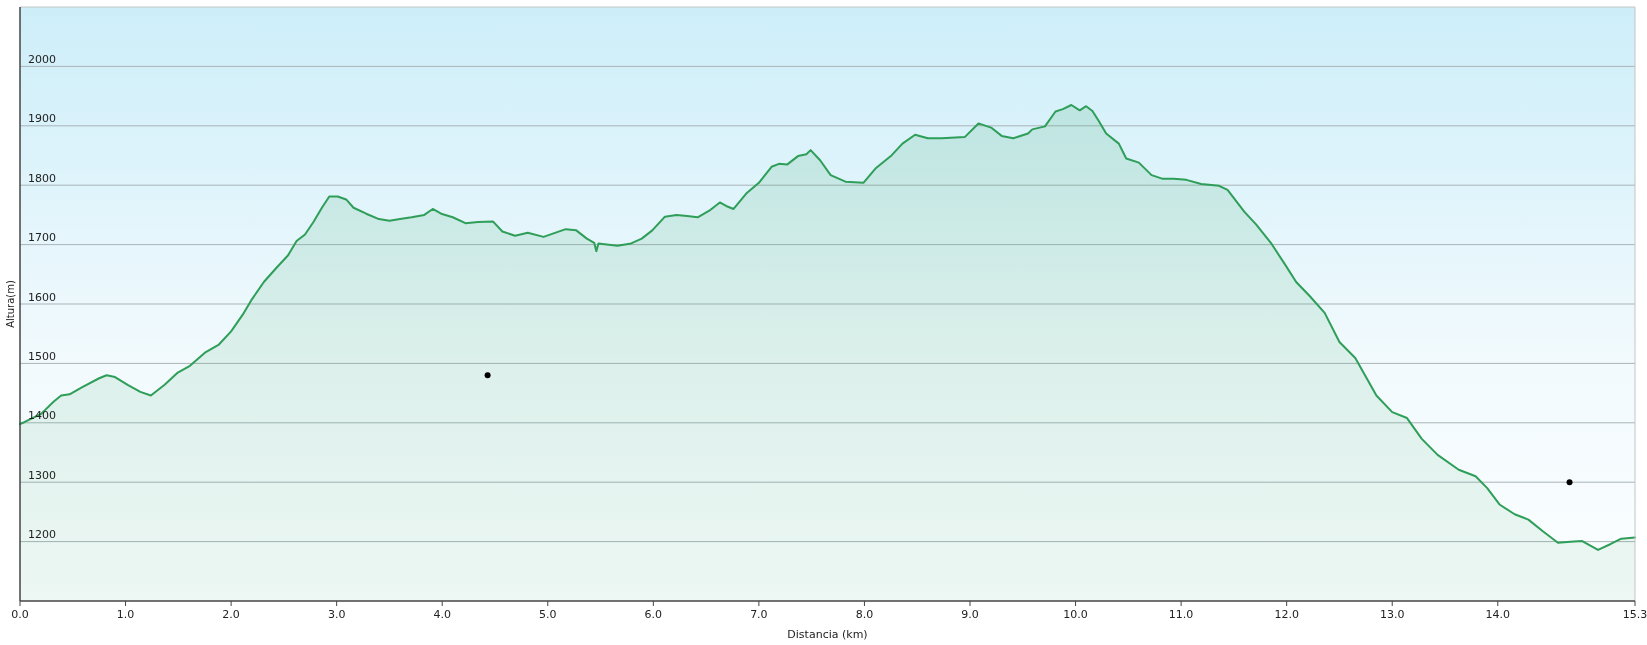  What do you see at coordinates (827, 634) in the screenshot?
I see `x-axis-title: Distancia (km)` at bounding box center [827, 634].